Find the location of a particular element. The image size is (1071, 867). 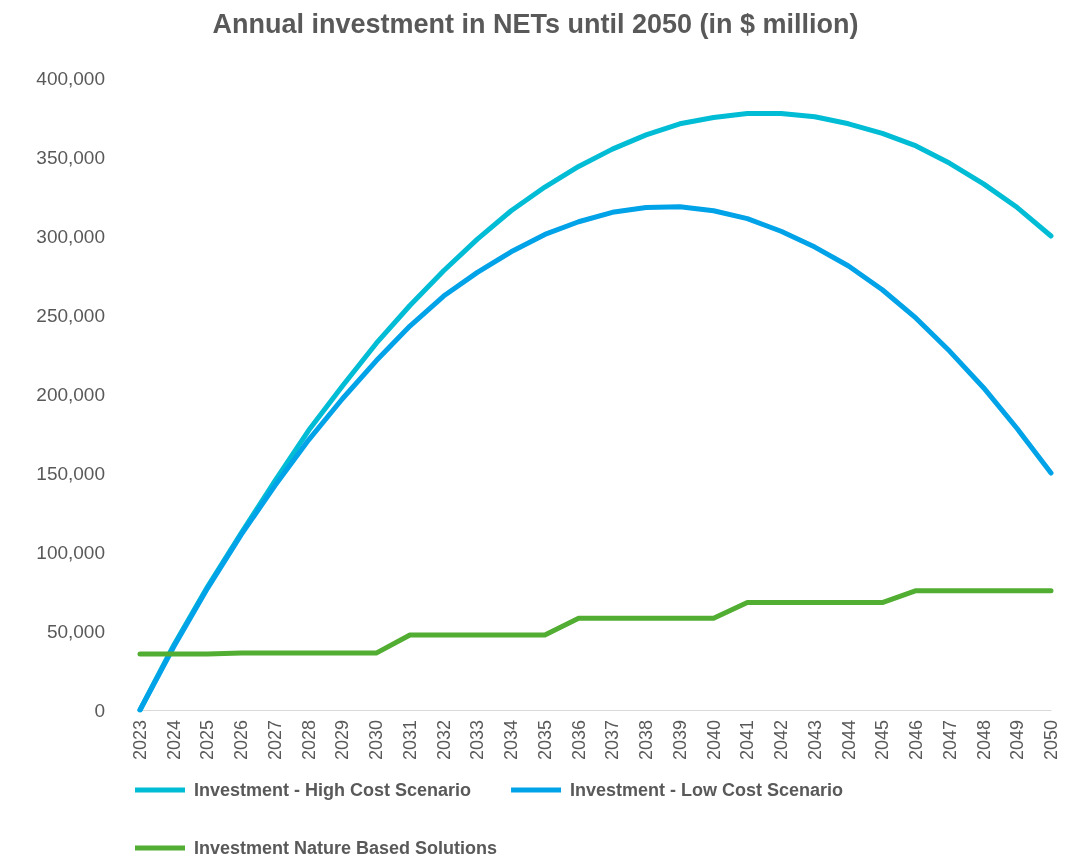

x-tick-label: 2028 is located at coordinates (308, 740).